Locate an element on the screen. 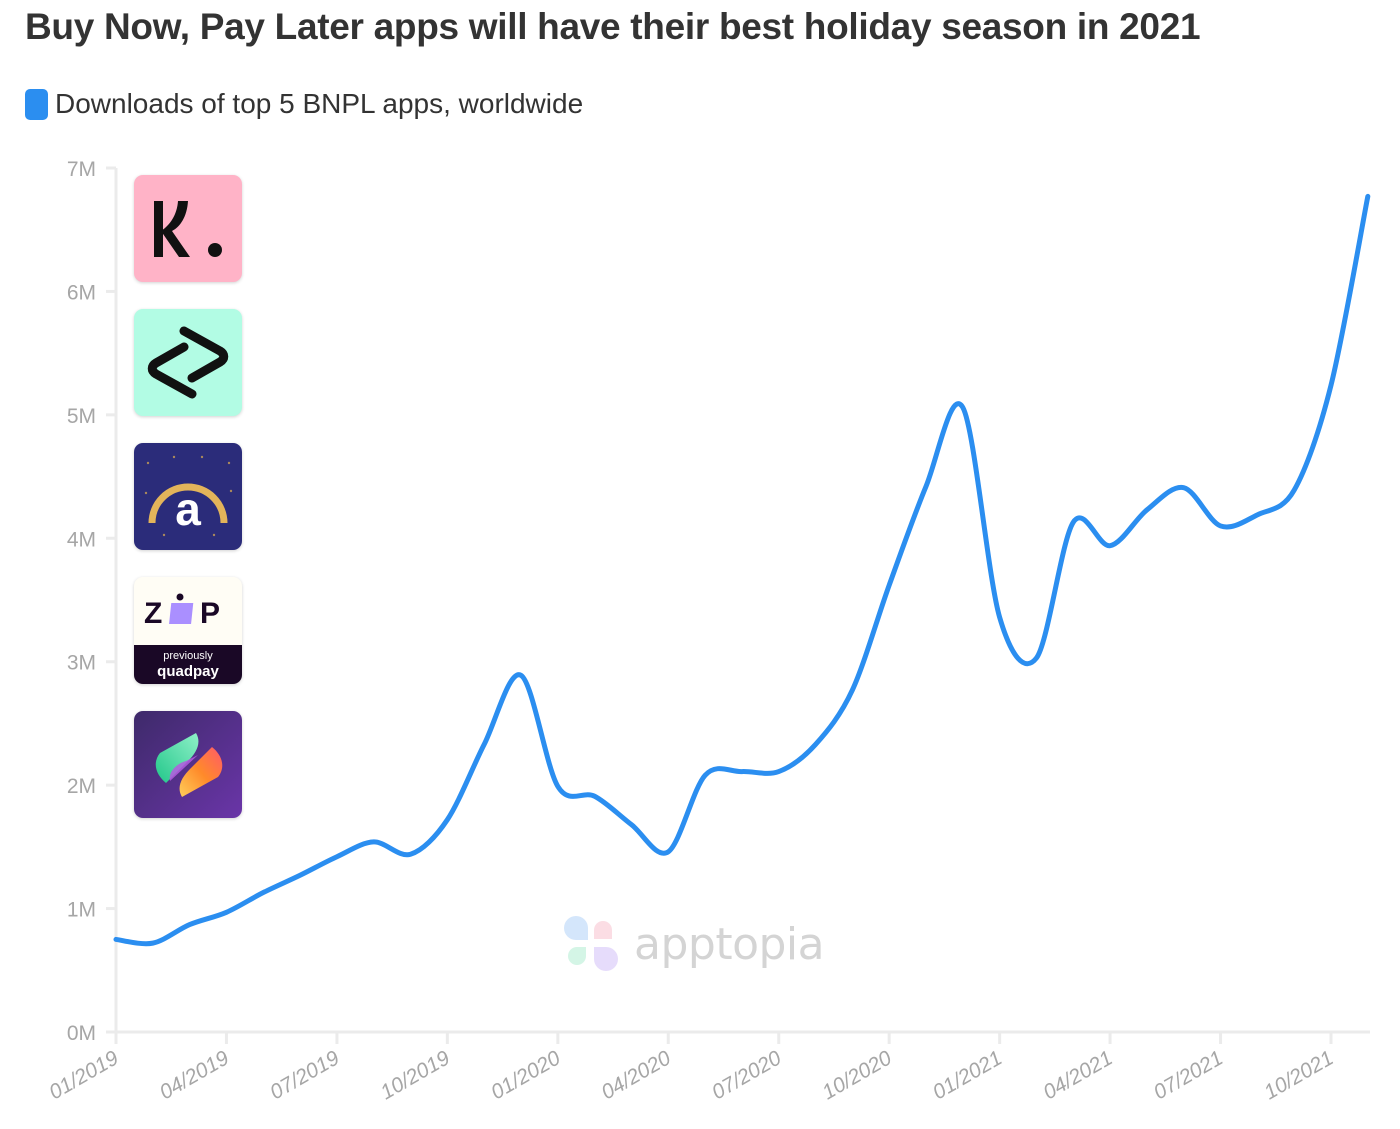 The width and height of the screenshot is (1400, 1129). x-tick-label: 07/2020 is located at coordinates (747, 1075).